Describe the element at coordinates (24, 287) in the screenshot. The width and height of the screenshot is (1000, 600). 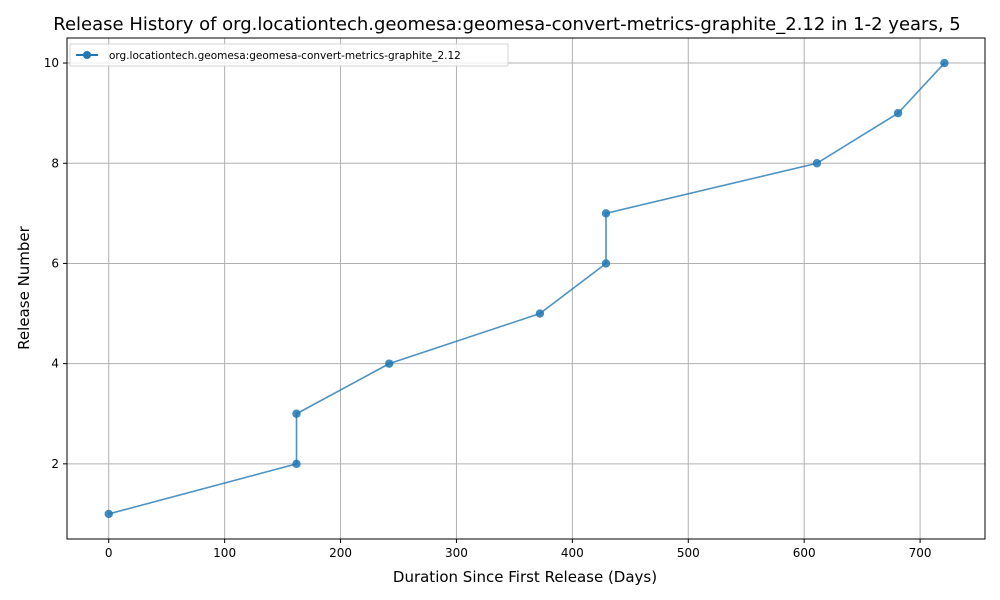
I see `y-axis-label: Release Number` at that location.